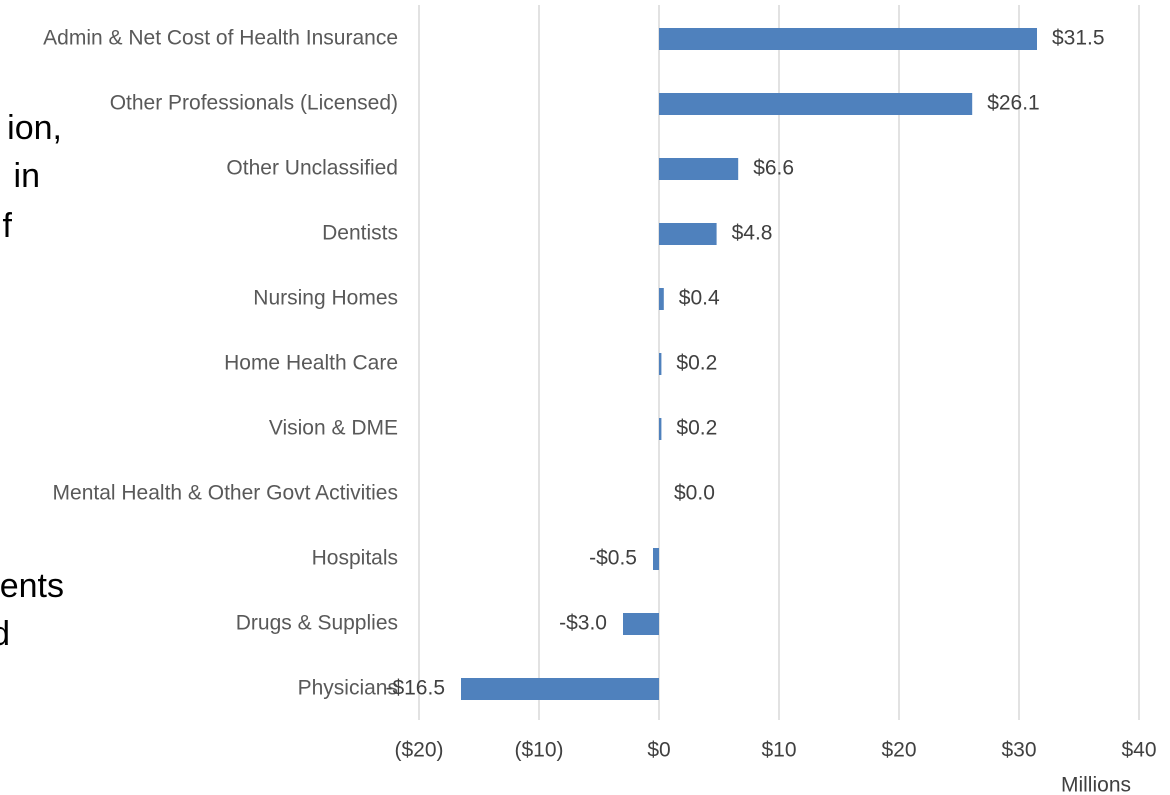  Describe the element at coordinates (348, 688) in the screenshot. I see `y-tick-label: Physicians` at that location.